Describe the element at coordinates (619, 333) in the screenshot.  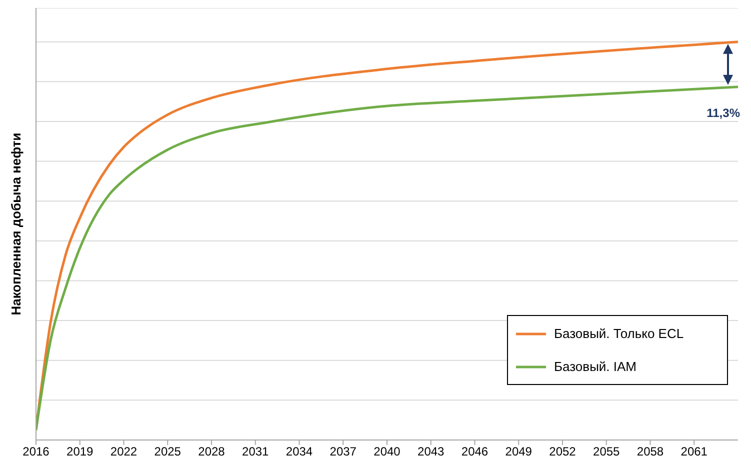
I see `legend-label: Базовый. Только ECL` at that location.